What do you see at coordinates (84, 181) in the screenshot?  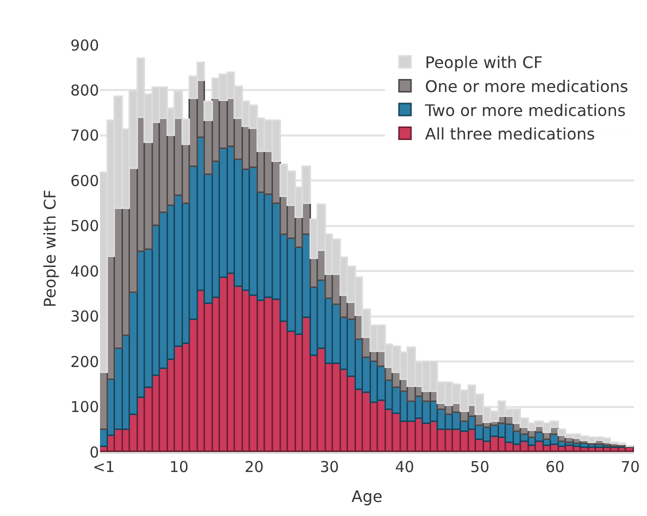 I see `y-tick-label: 600` at bounding box center [84, 181].